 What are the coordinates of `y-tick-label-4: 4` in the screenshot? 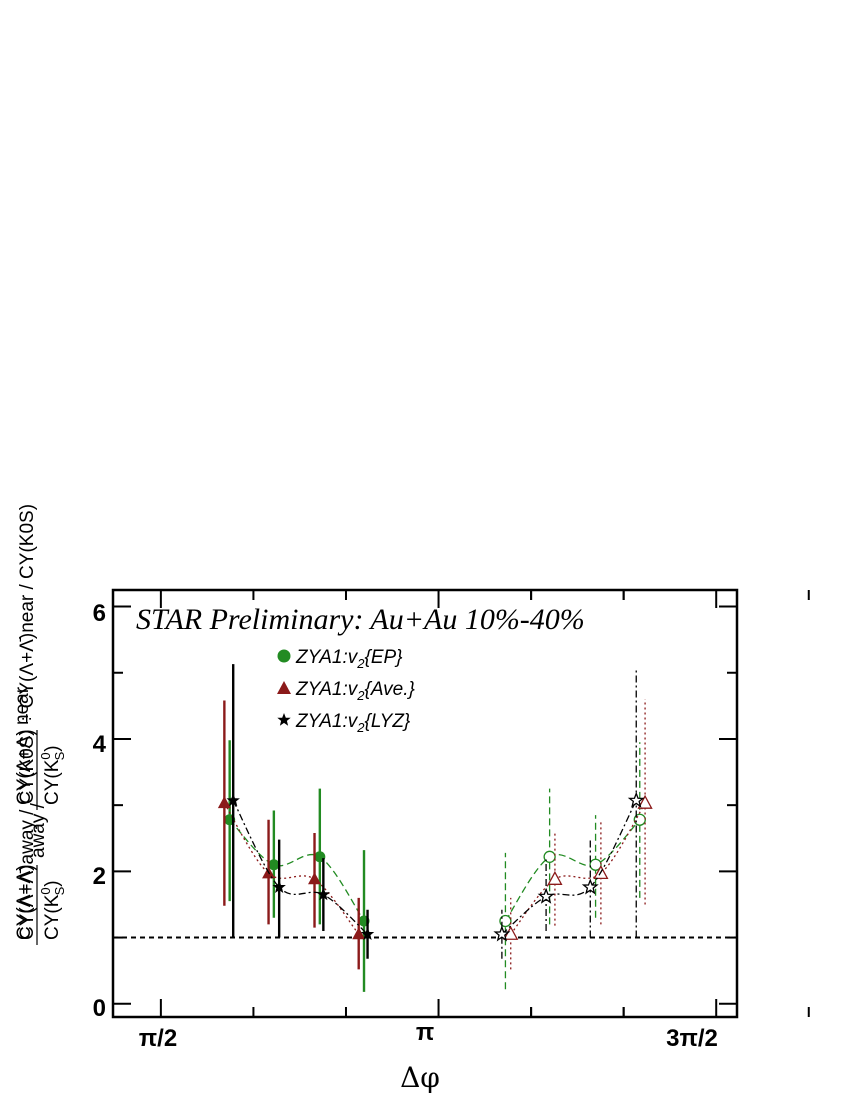 It's located at (100, 744).